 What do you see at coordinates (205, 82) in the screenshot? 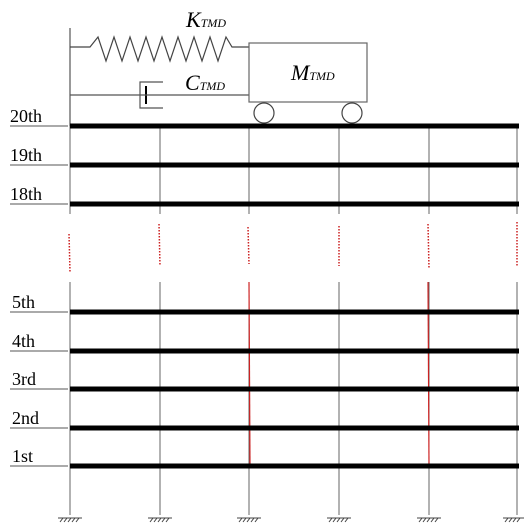
I see `damper-label: CTMD` at bounding box center [205, 82].